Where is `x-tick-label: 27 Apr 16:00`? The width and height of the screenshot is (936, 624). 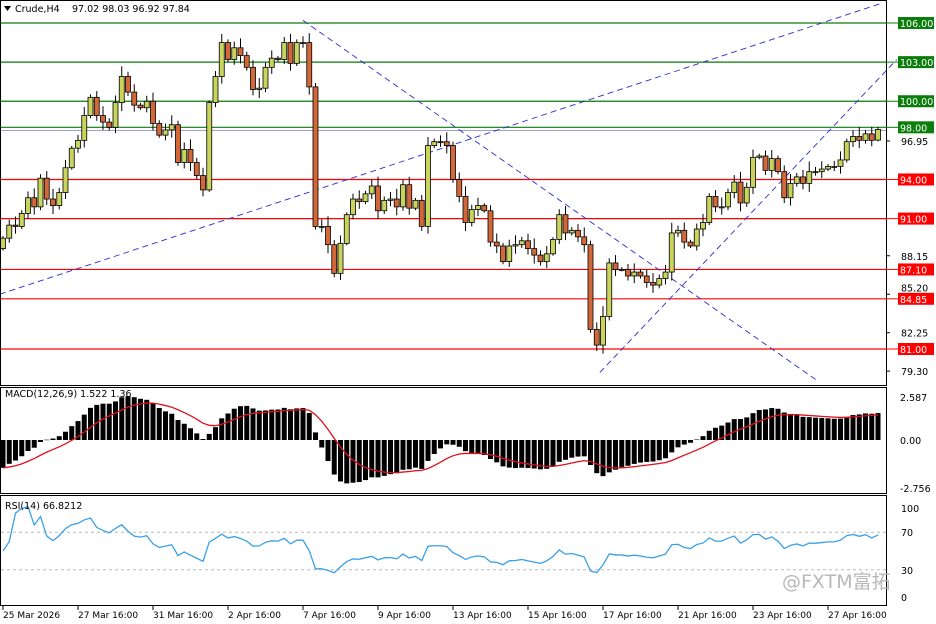 x-tick-label: 27 Apr 16:00 is located at coordinates (857, 616).